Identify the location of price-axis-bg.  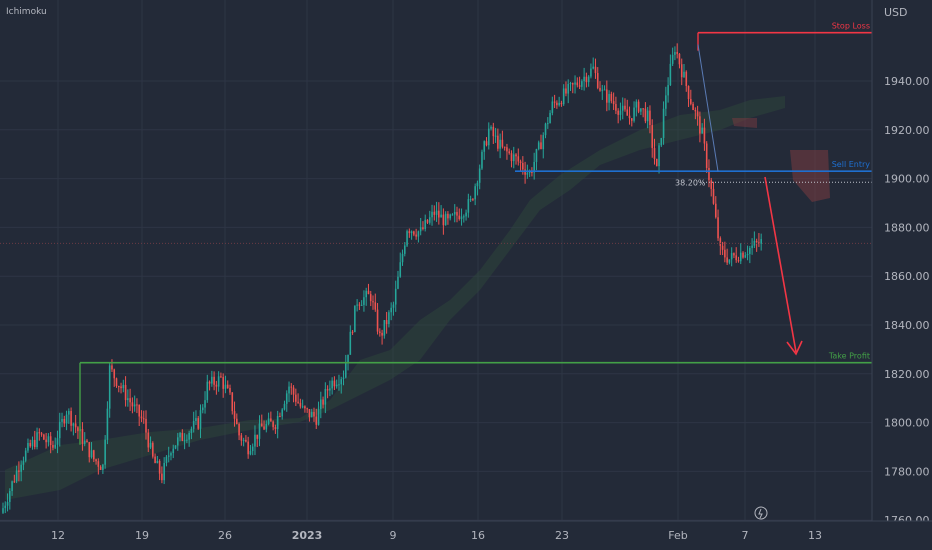
(902, 275).